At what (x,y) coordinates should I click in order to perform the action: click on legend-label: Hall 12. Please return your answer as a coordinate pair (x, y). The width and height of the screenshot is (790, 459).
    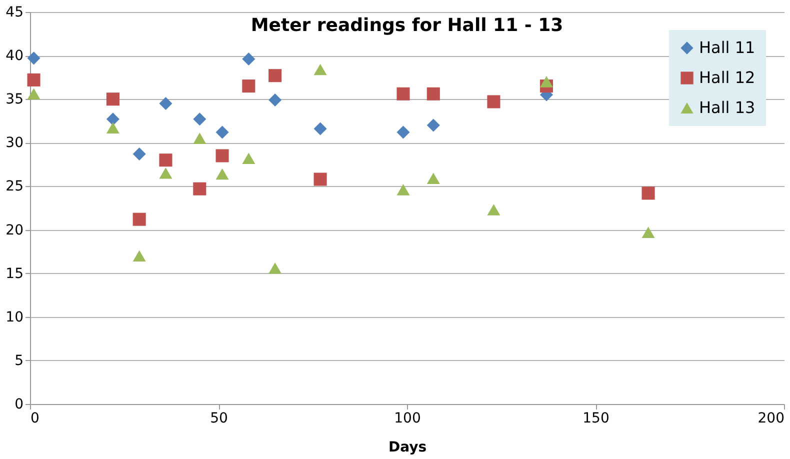
    Looking at the image, I should click on (727, 77).